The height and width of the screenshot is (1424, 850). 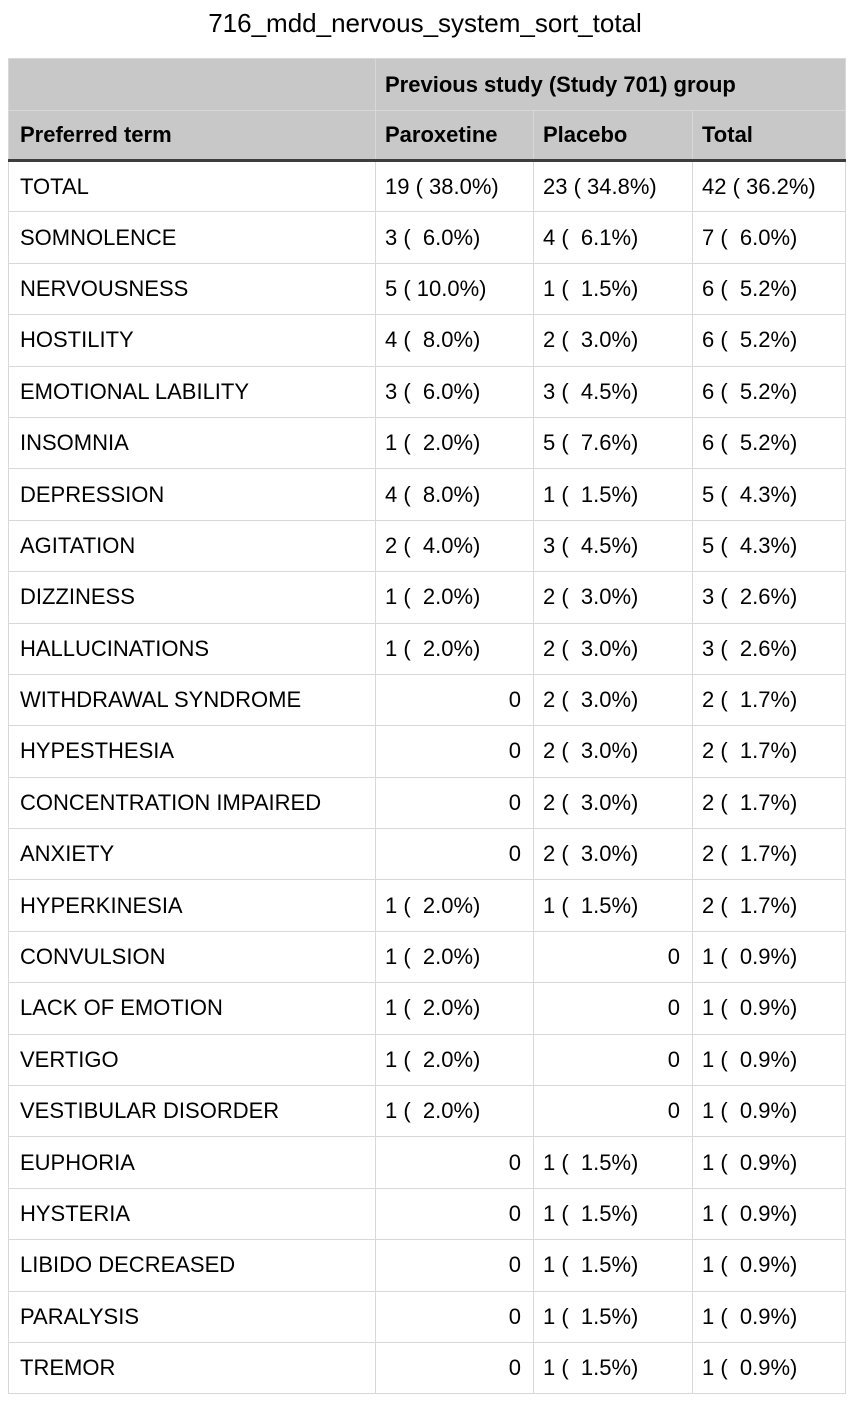 What do you see at coordinates (192, 1060) in the screenshot?
I see `preferred-term-cell: VERTIGO` at bounding box center [192, 1060].